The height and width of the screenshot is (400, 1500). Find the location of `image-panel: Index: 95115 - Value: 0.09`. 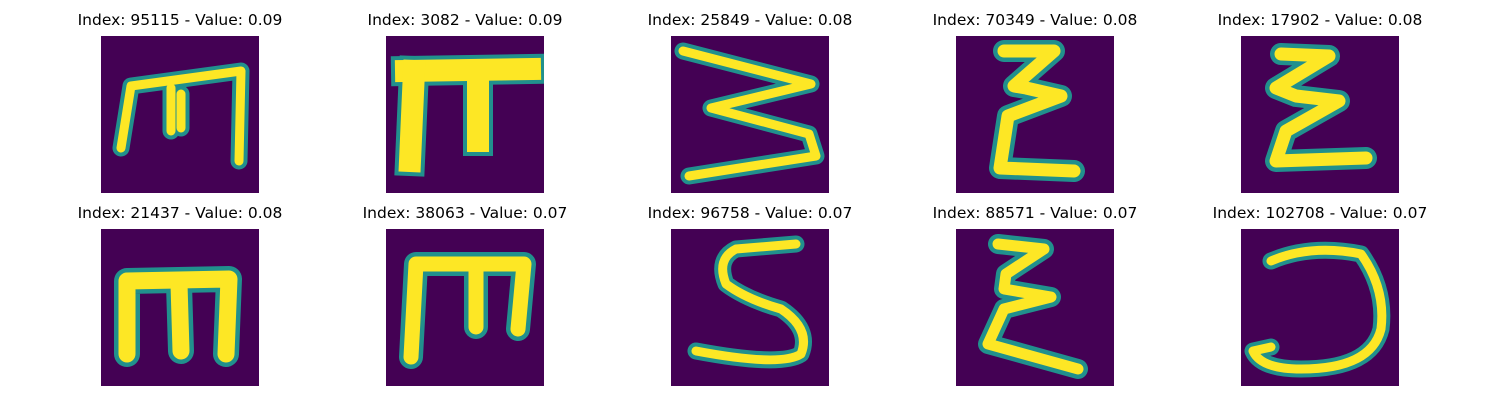

image-panel: Index: 95115 - Value: 0.09 is located at coordinates (180, 101).